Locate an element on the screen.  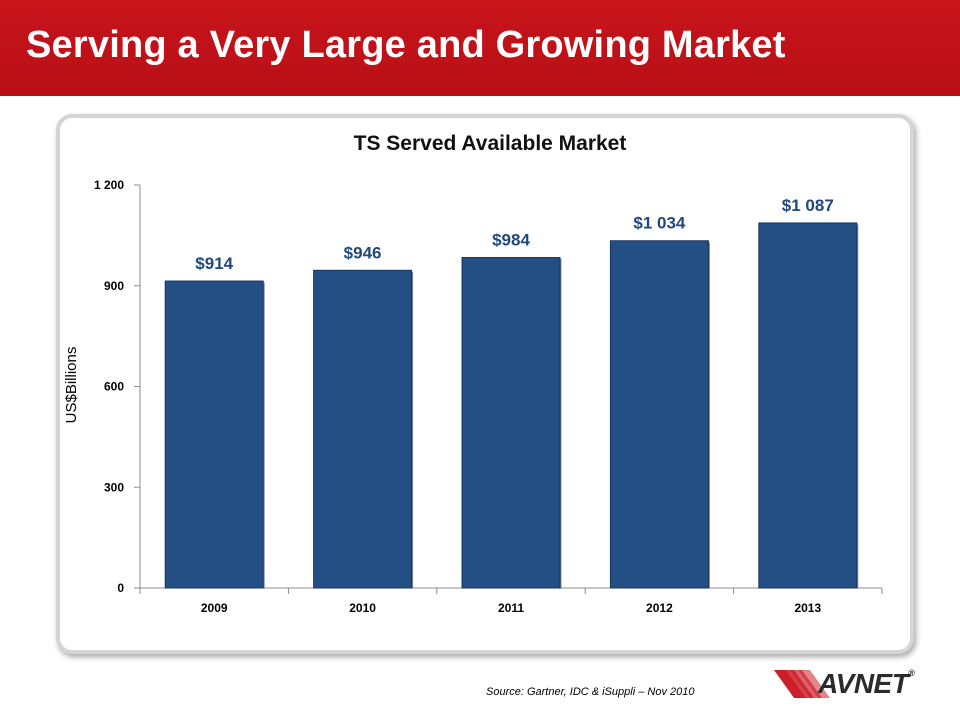
bar-value-label: $1 087 is located at coordinates (808, 205).